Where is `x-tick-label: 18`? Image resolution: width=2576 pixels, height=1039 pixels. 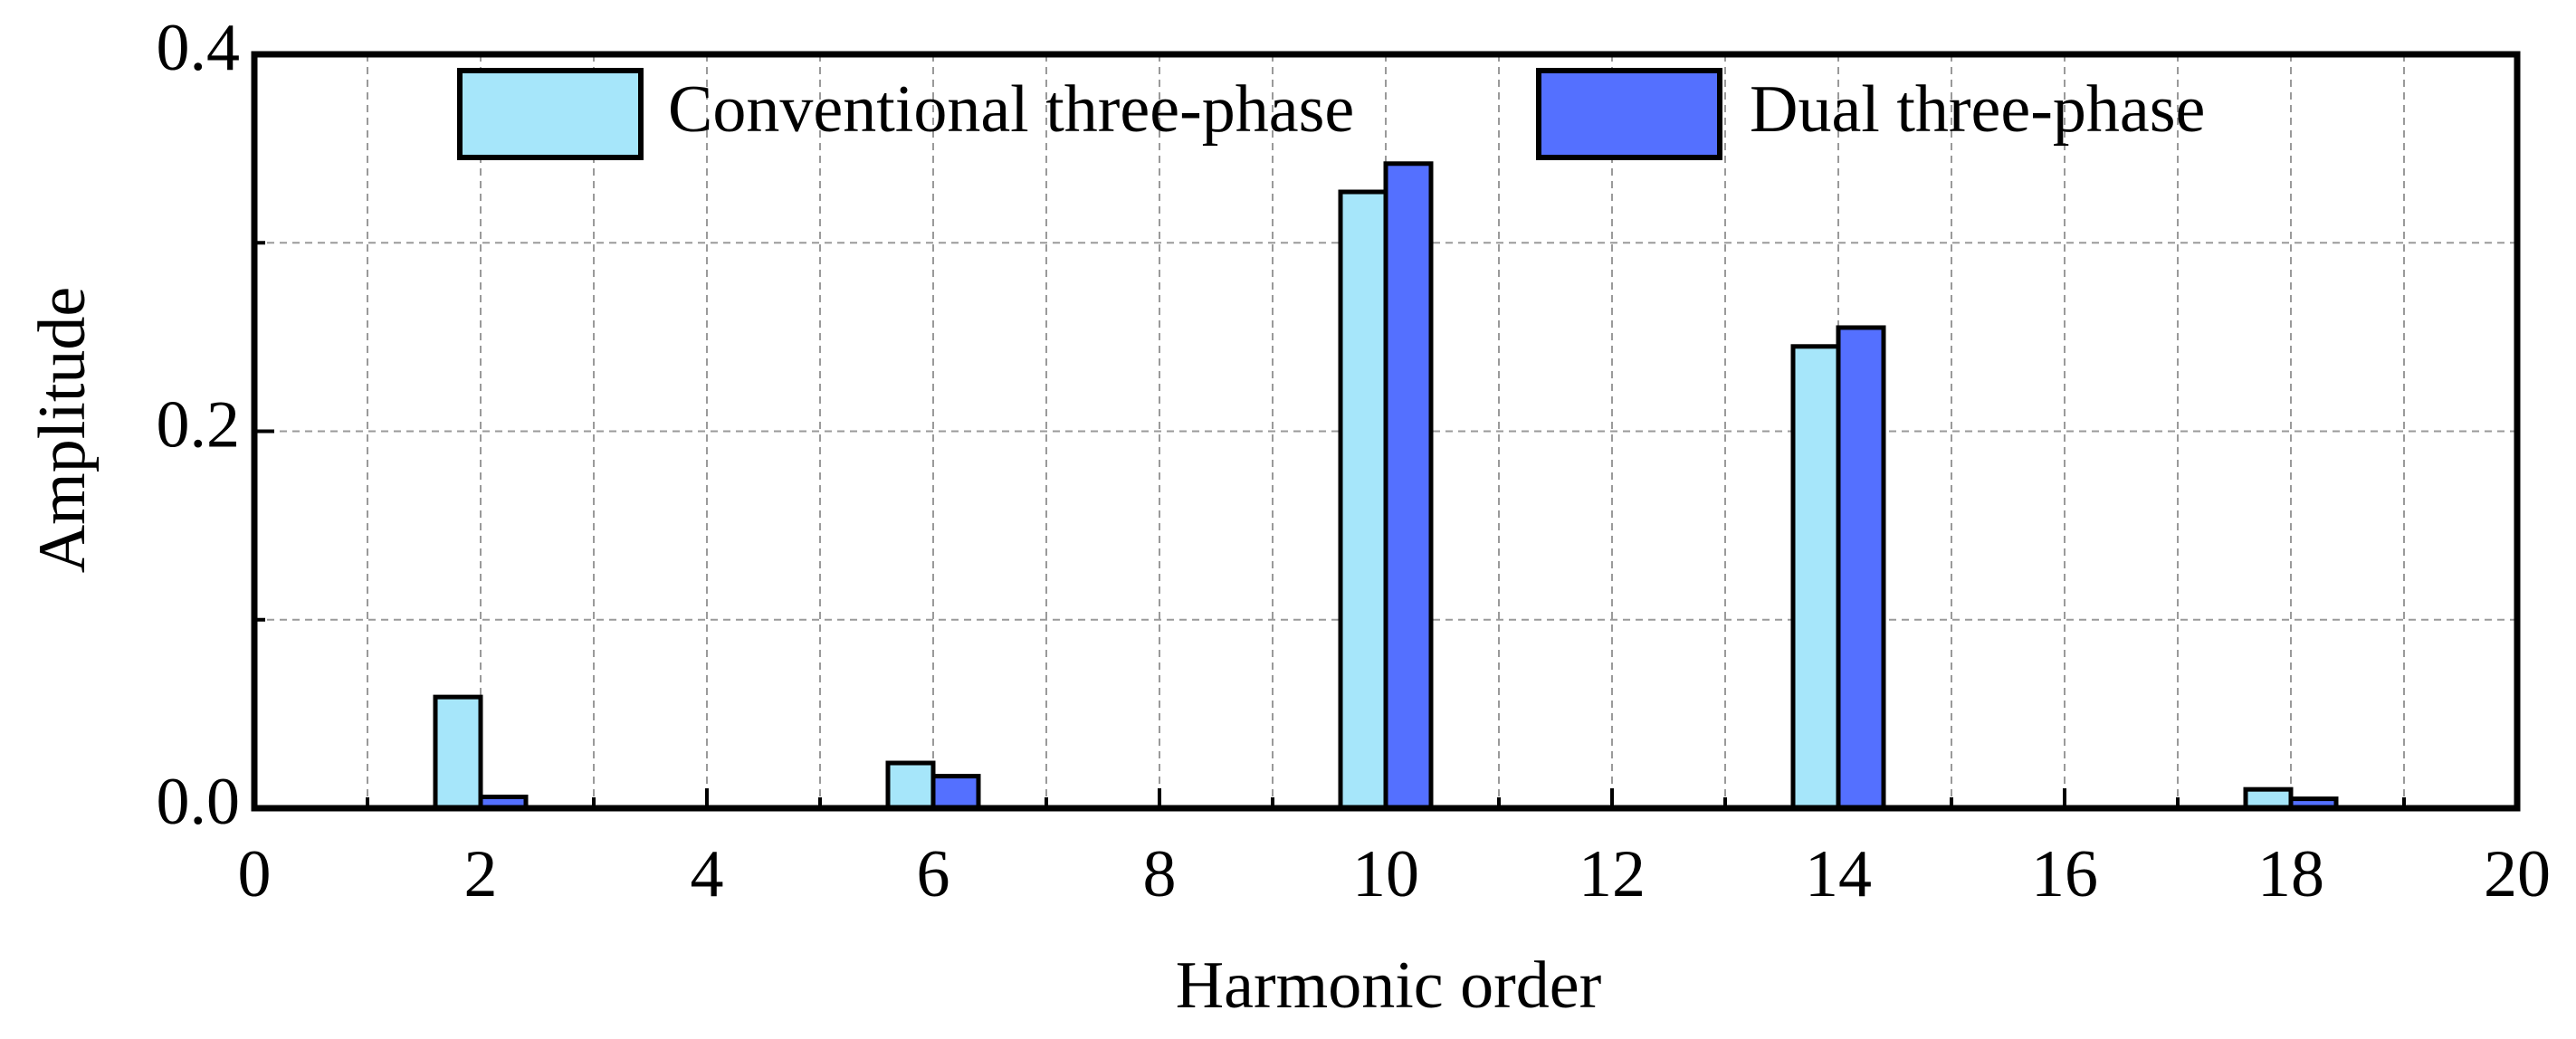 x-tick-label: 18 is located at coordinates (2290, 874).